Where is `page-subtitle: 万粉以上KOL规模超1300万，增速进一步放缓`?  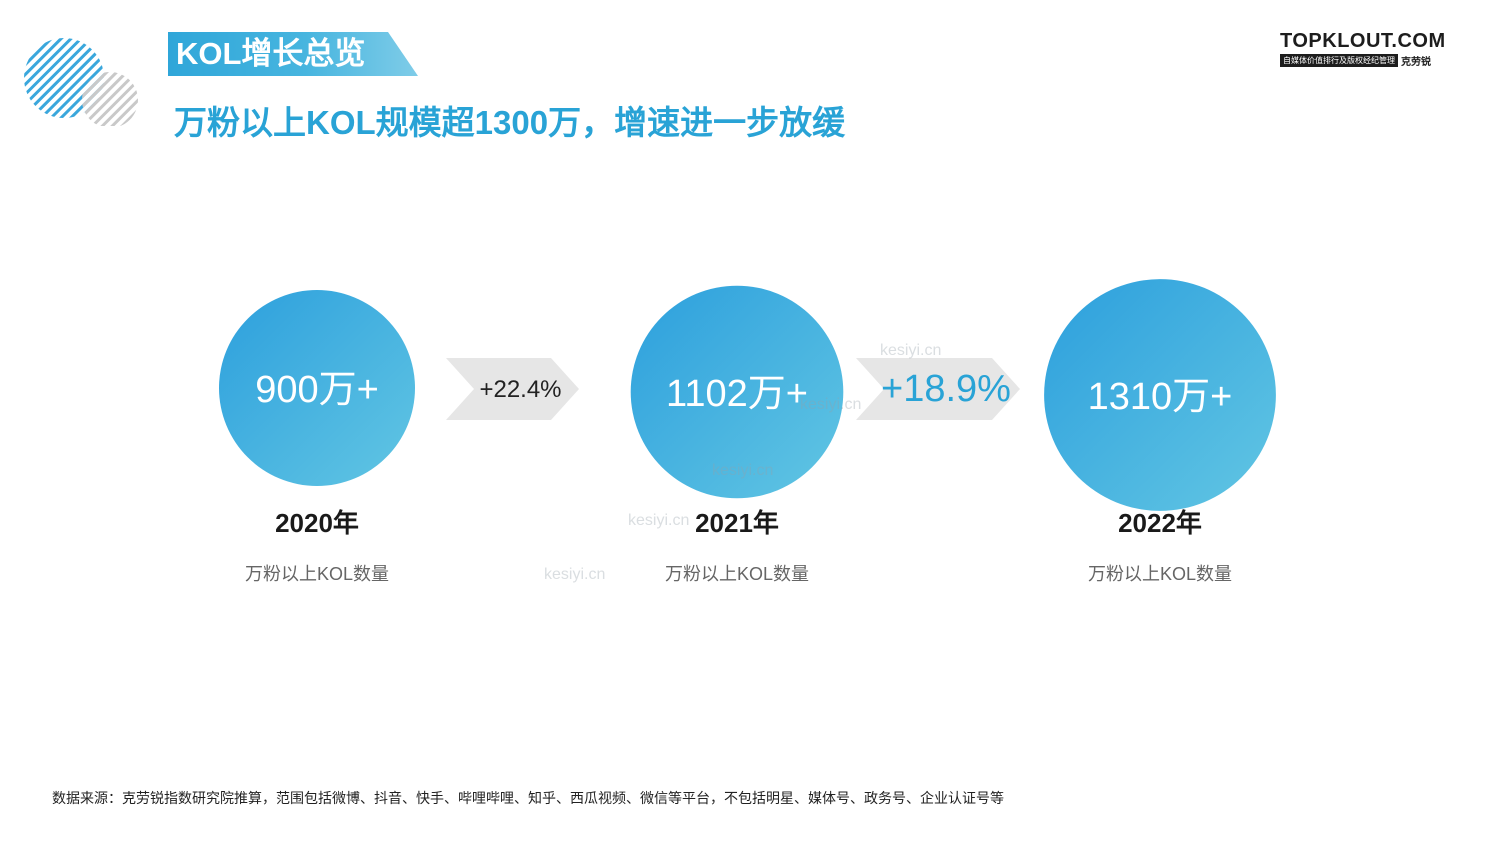
page-subtitle: 万粉以上KOL规模超1300万，增速进一步放缓 is located at coordinates (510, 122).